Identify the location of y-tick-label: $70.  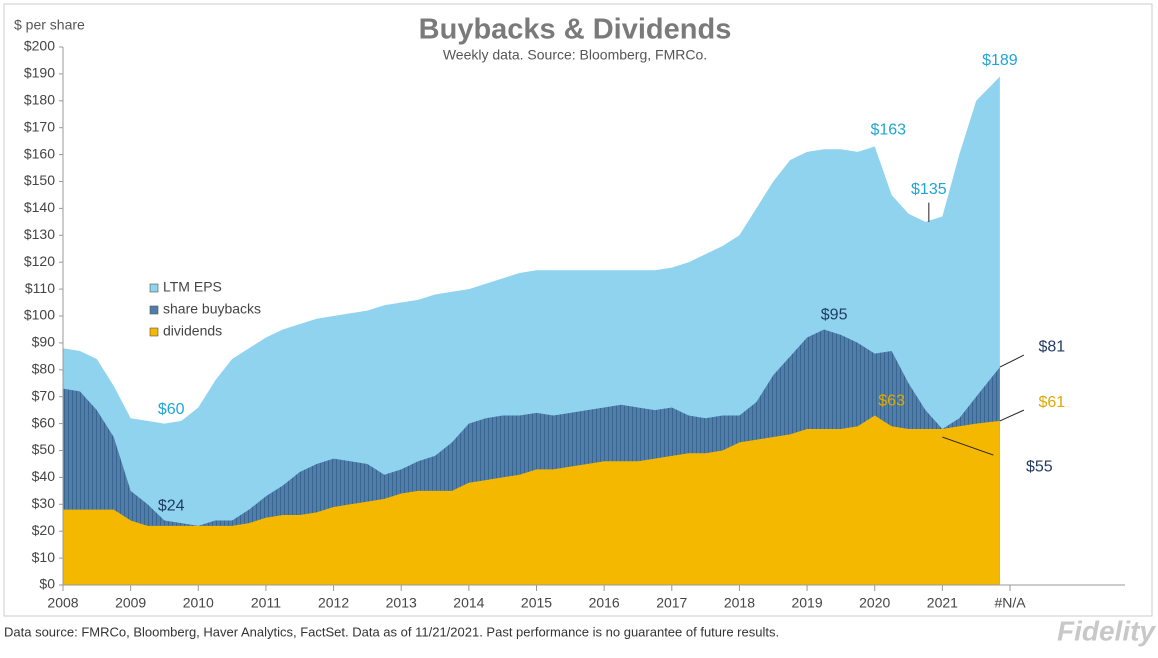
(44, 395).